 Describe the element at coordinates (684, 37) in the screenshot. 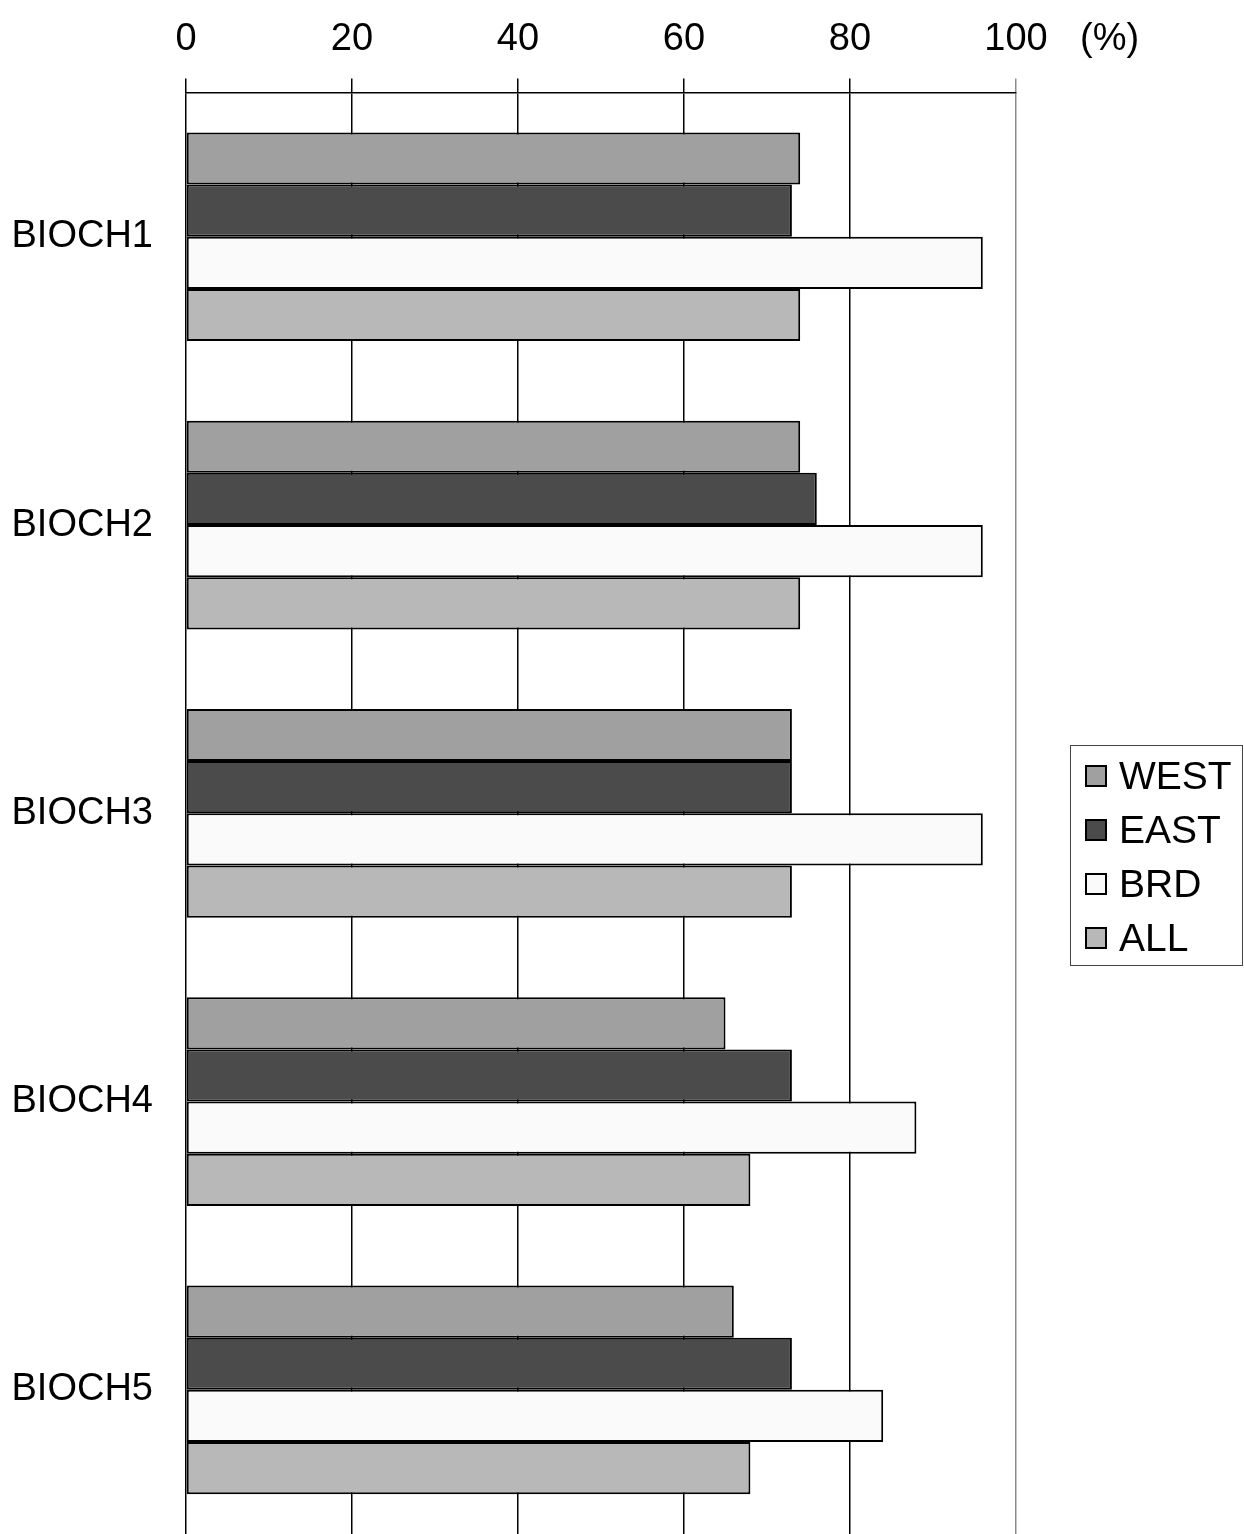

I see `x-tick-label: 60` at that location.